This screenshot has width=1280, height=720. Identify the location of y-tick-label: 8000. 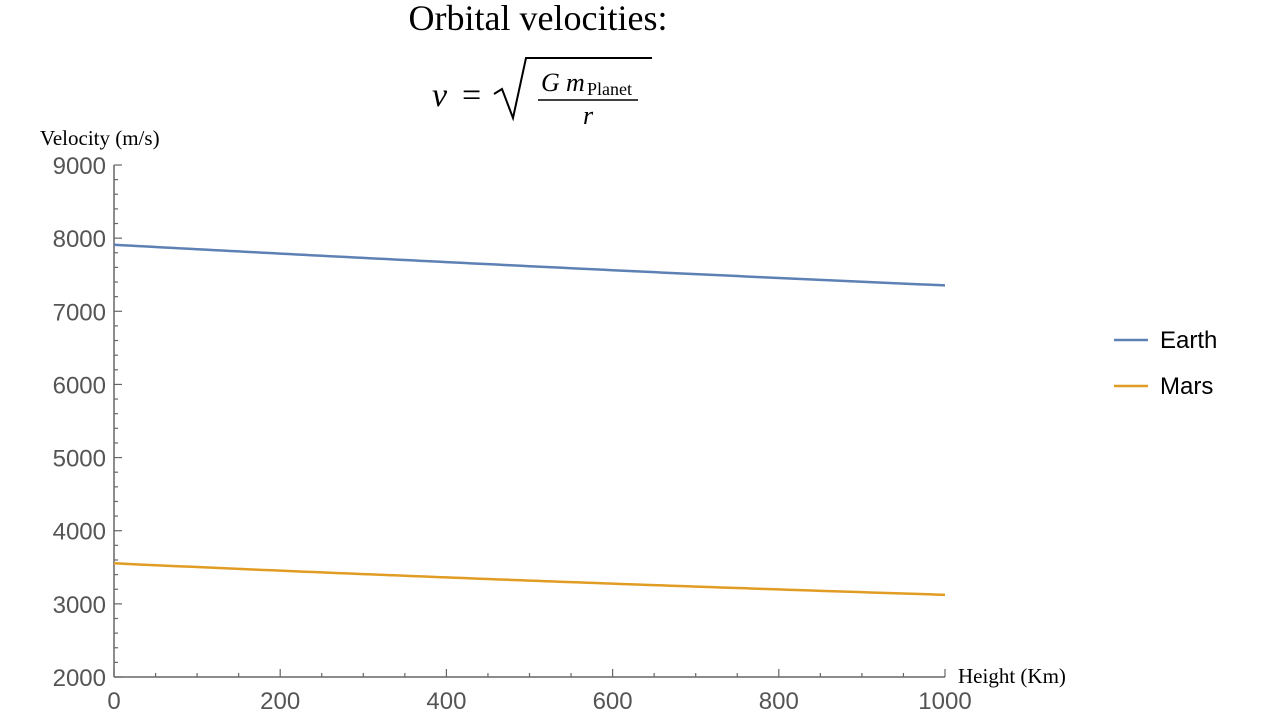
(79, 239).